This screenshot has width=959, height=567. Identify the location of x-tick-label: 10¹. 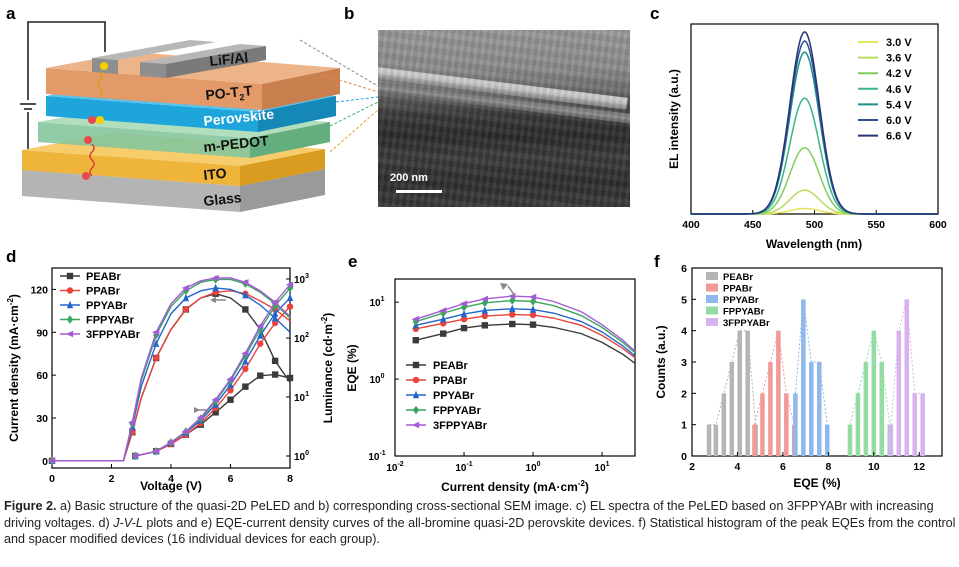
(602, 467).